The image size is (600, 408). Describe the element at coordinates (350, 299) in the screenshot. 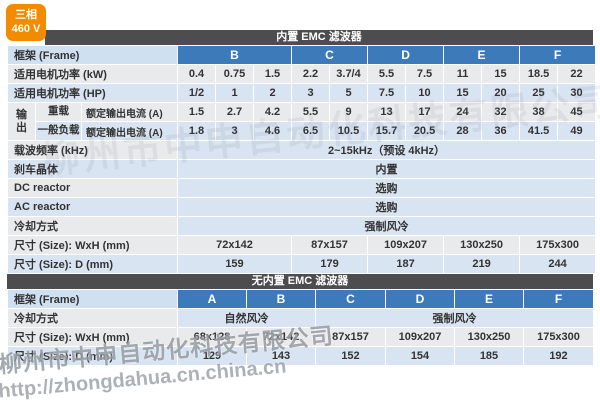

I see `frame-cell: C` at that location.